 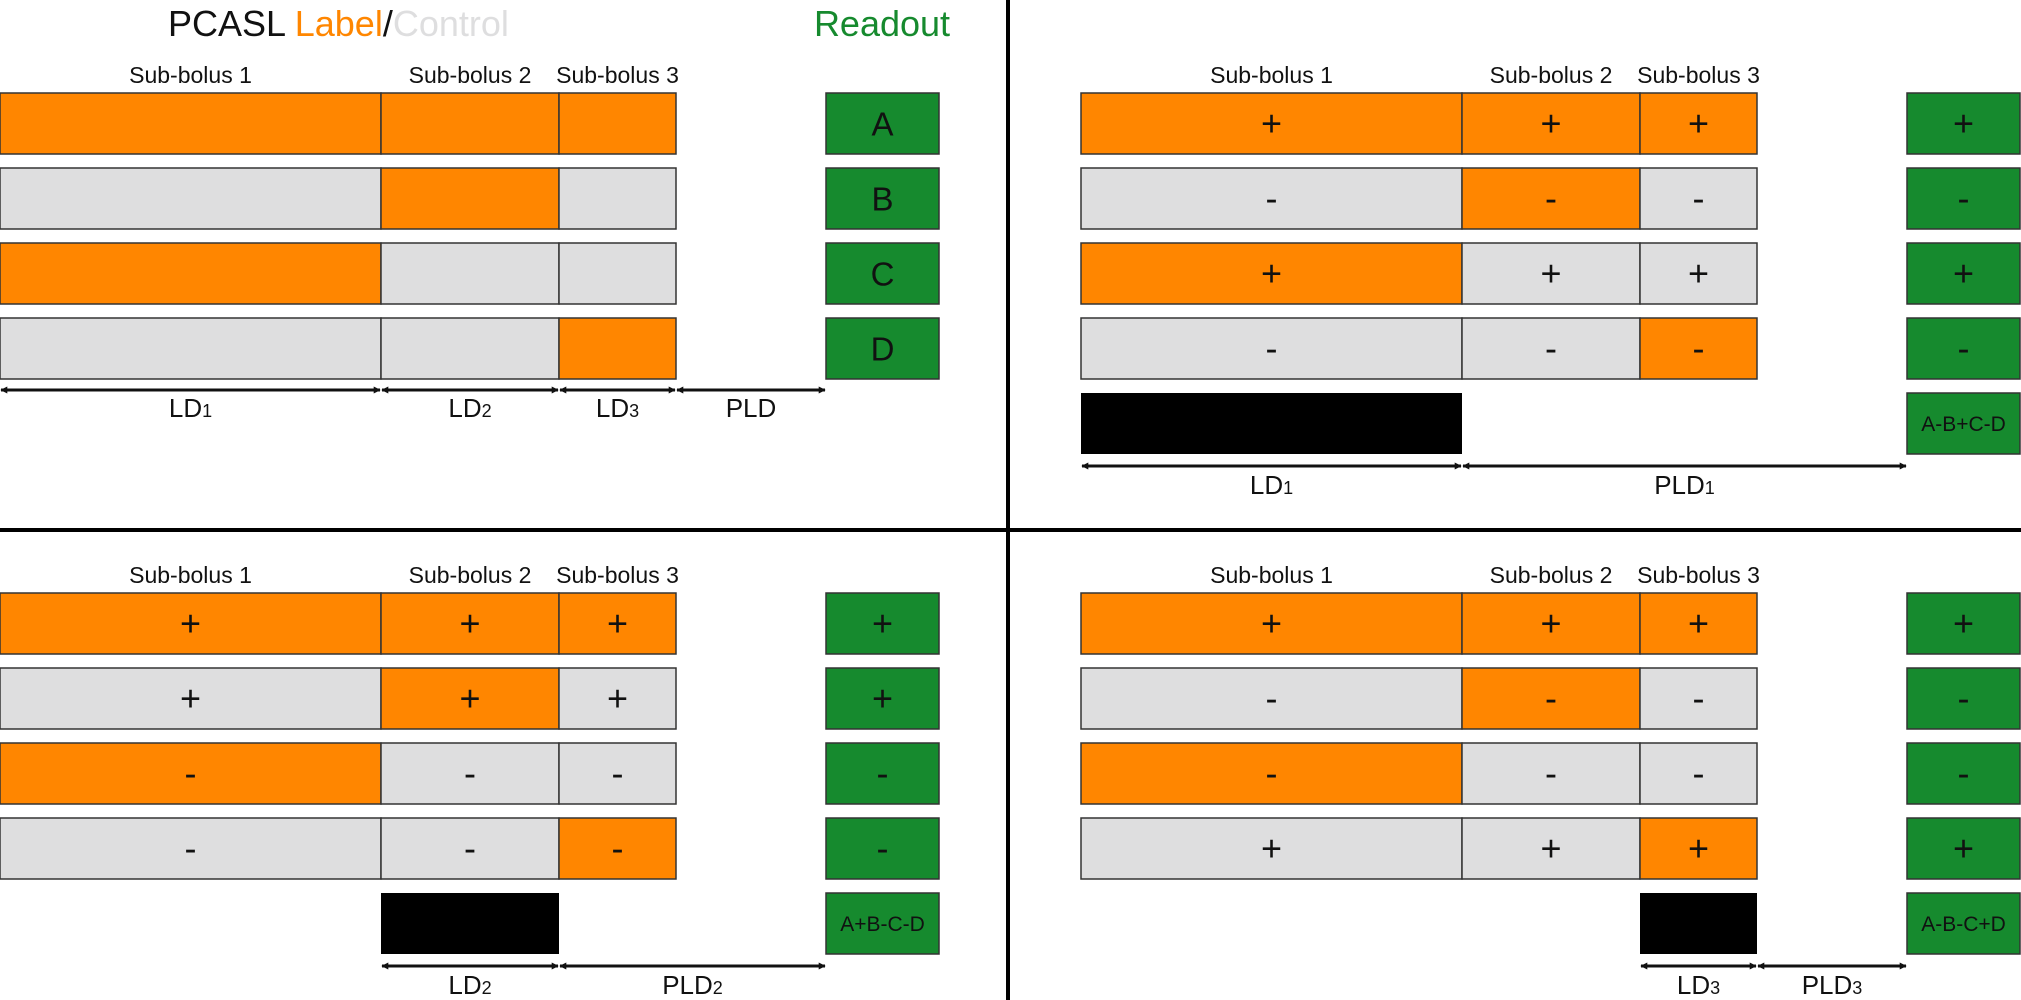 What do you see at coordinates (231, 23) in the screenshot?
I see `legend-pcasl: PCASL` at bounding box center [231, 23].